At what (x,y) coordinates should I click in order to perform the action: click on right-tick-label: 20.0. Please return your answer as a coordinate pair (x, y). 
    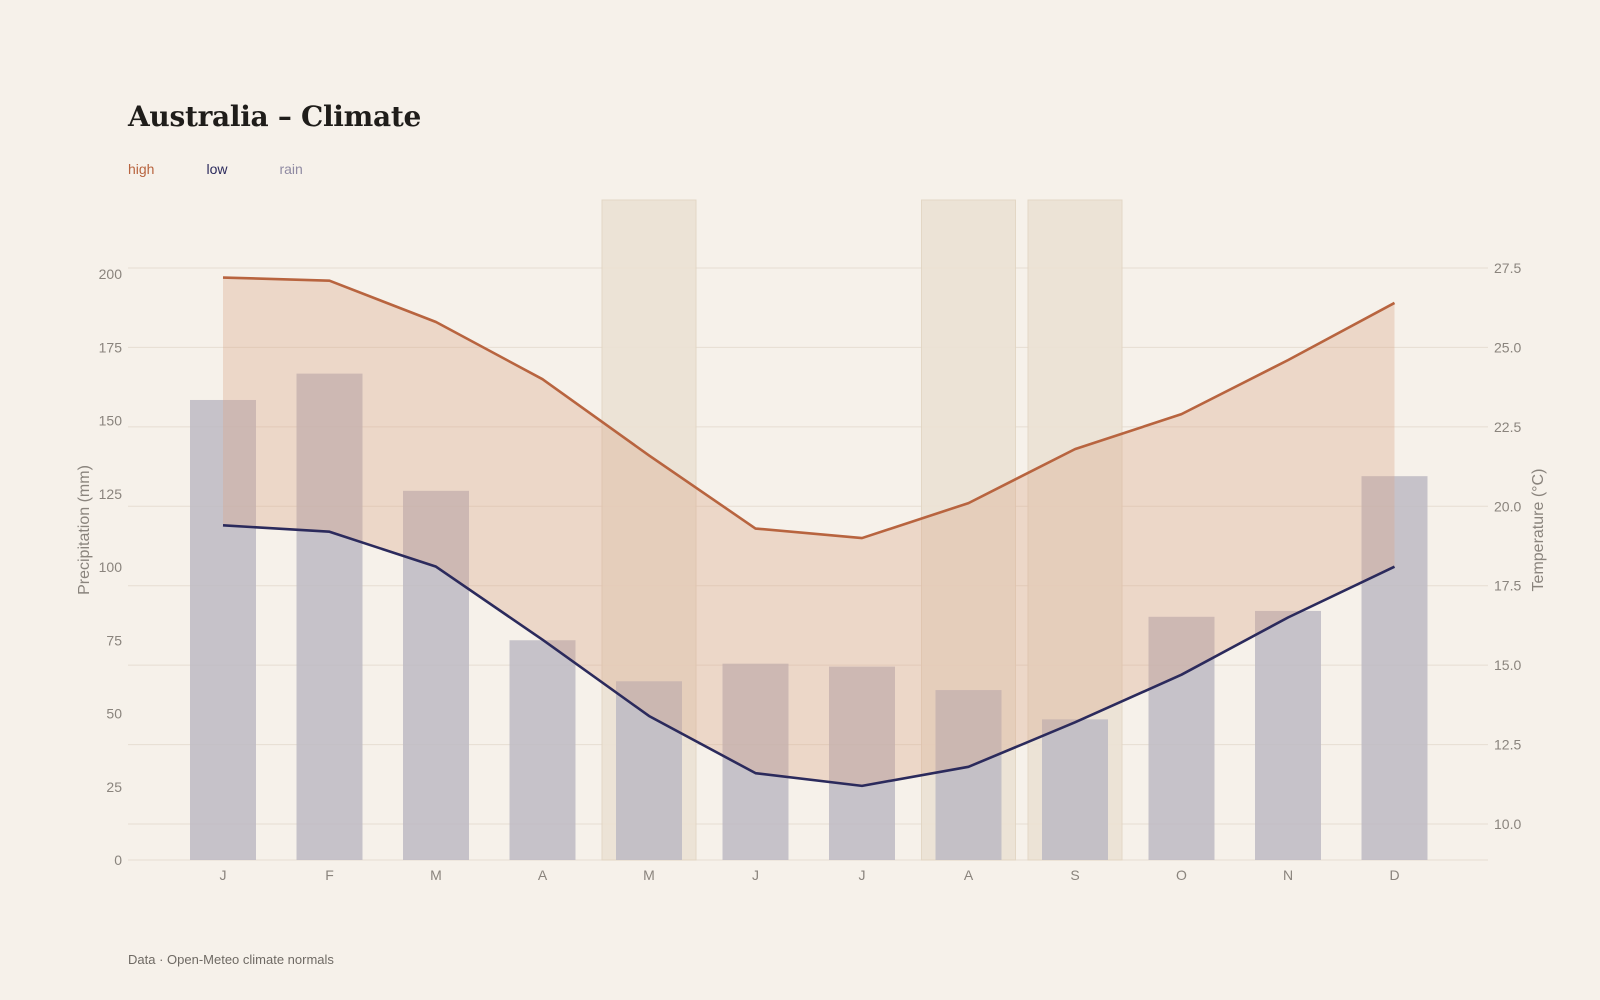
    Looking at the image, I should click on (1507, 506).